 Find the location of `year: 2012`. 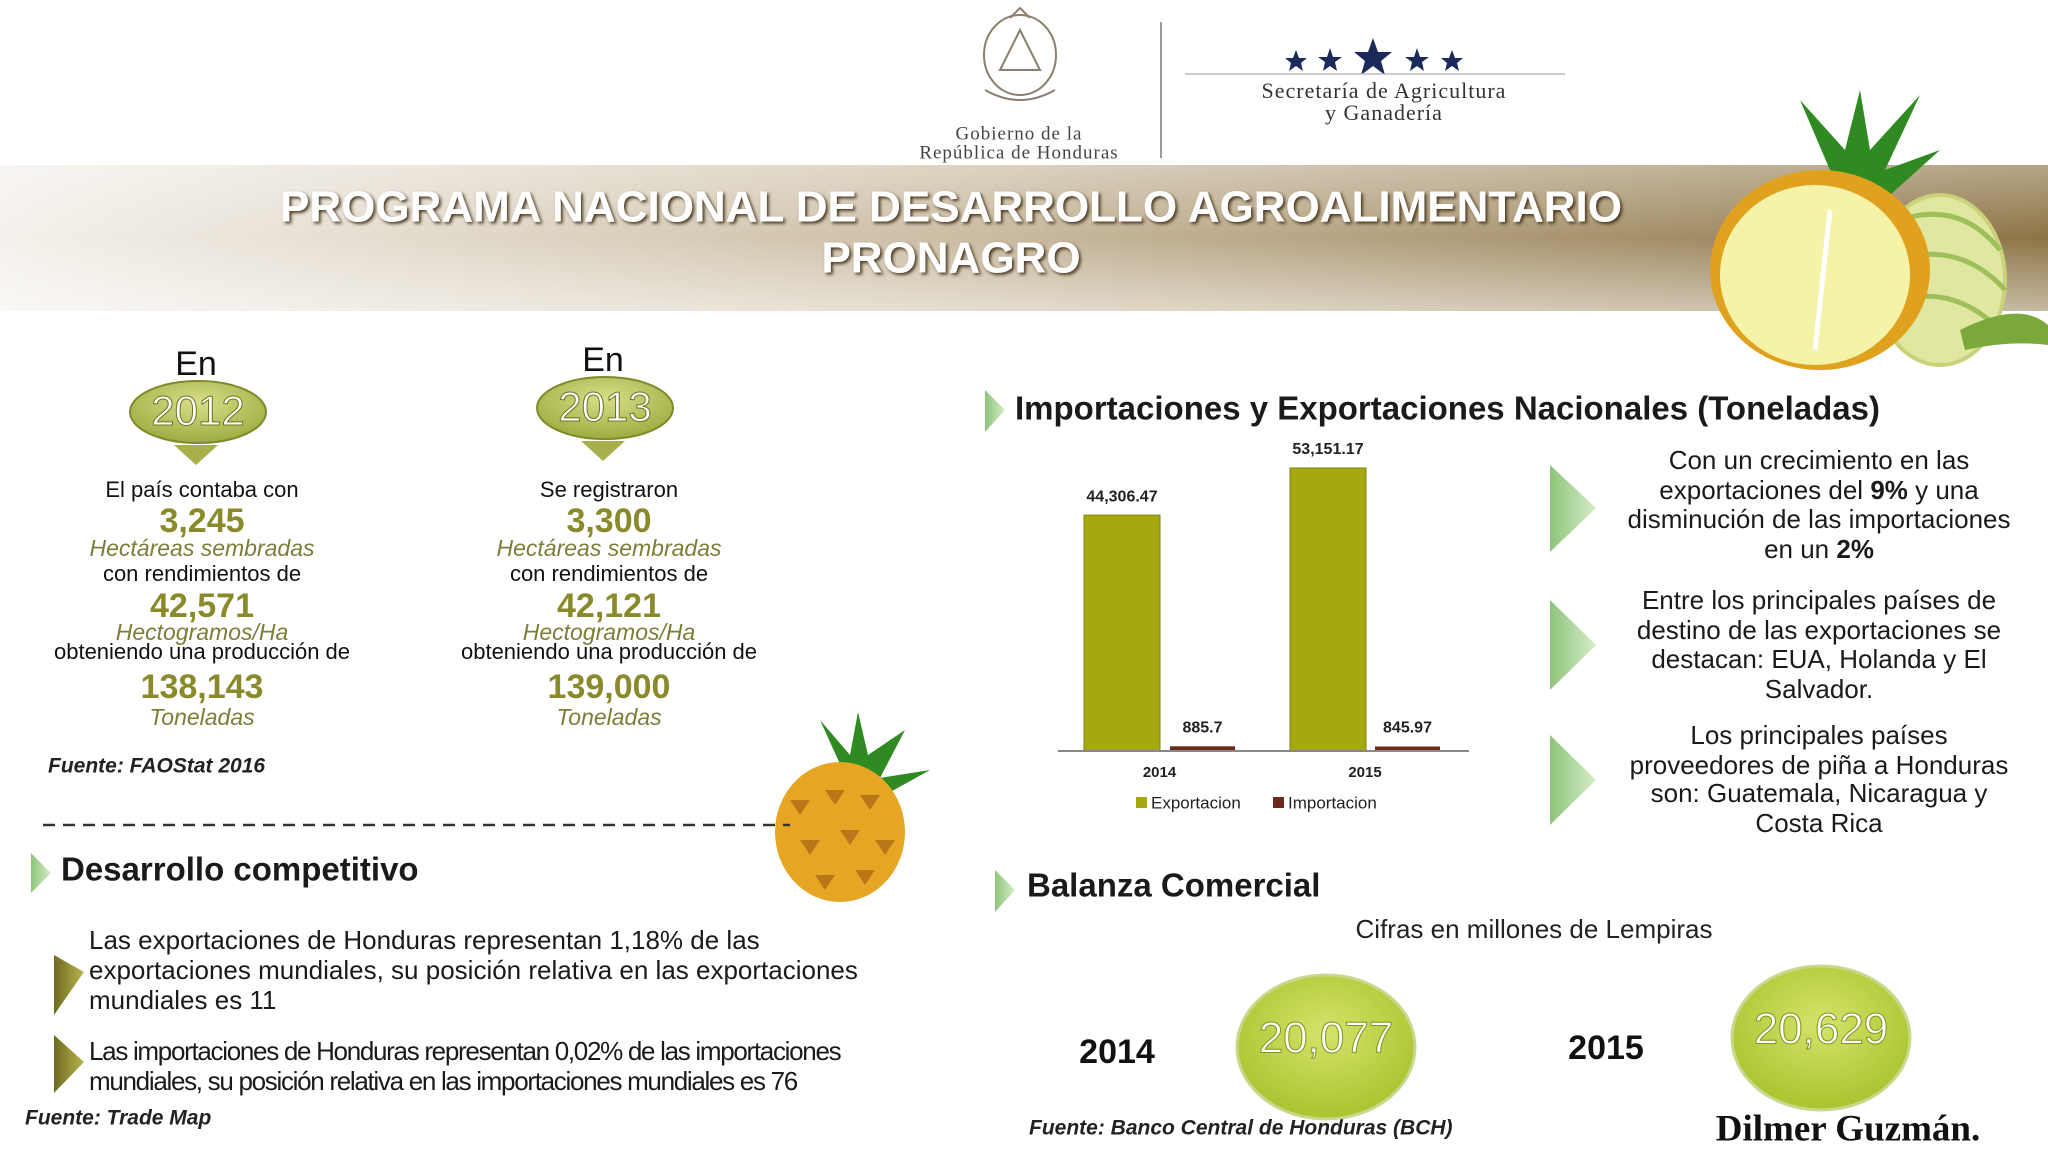

year: 2012 is located at coordinates (197, 410).